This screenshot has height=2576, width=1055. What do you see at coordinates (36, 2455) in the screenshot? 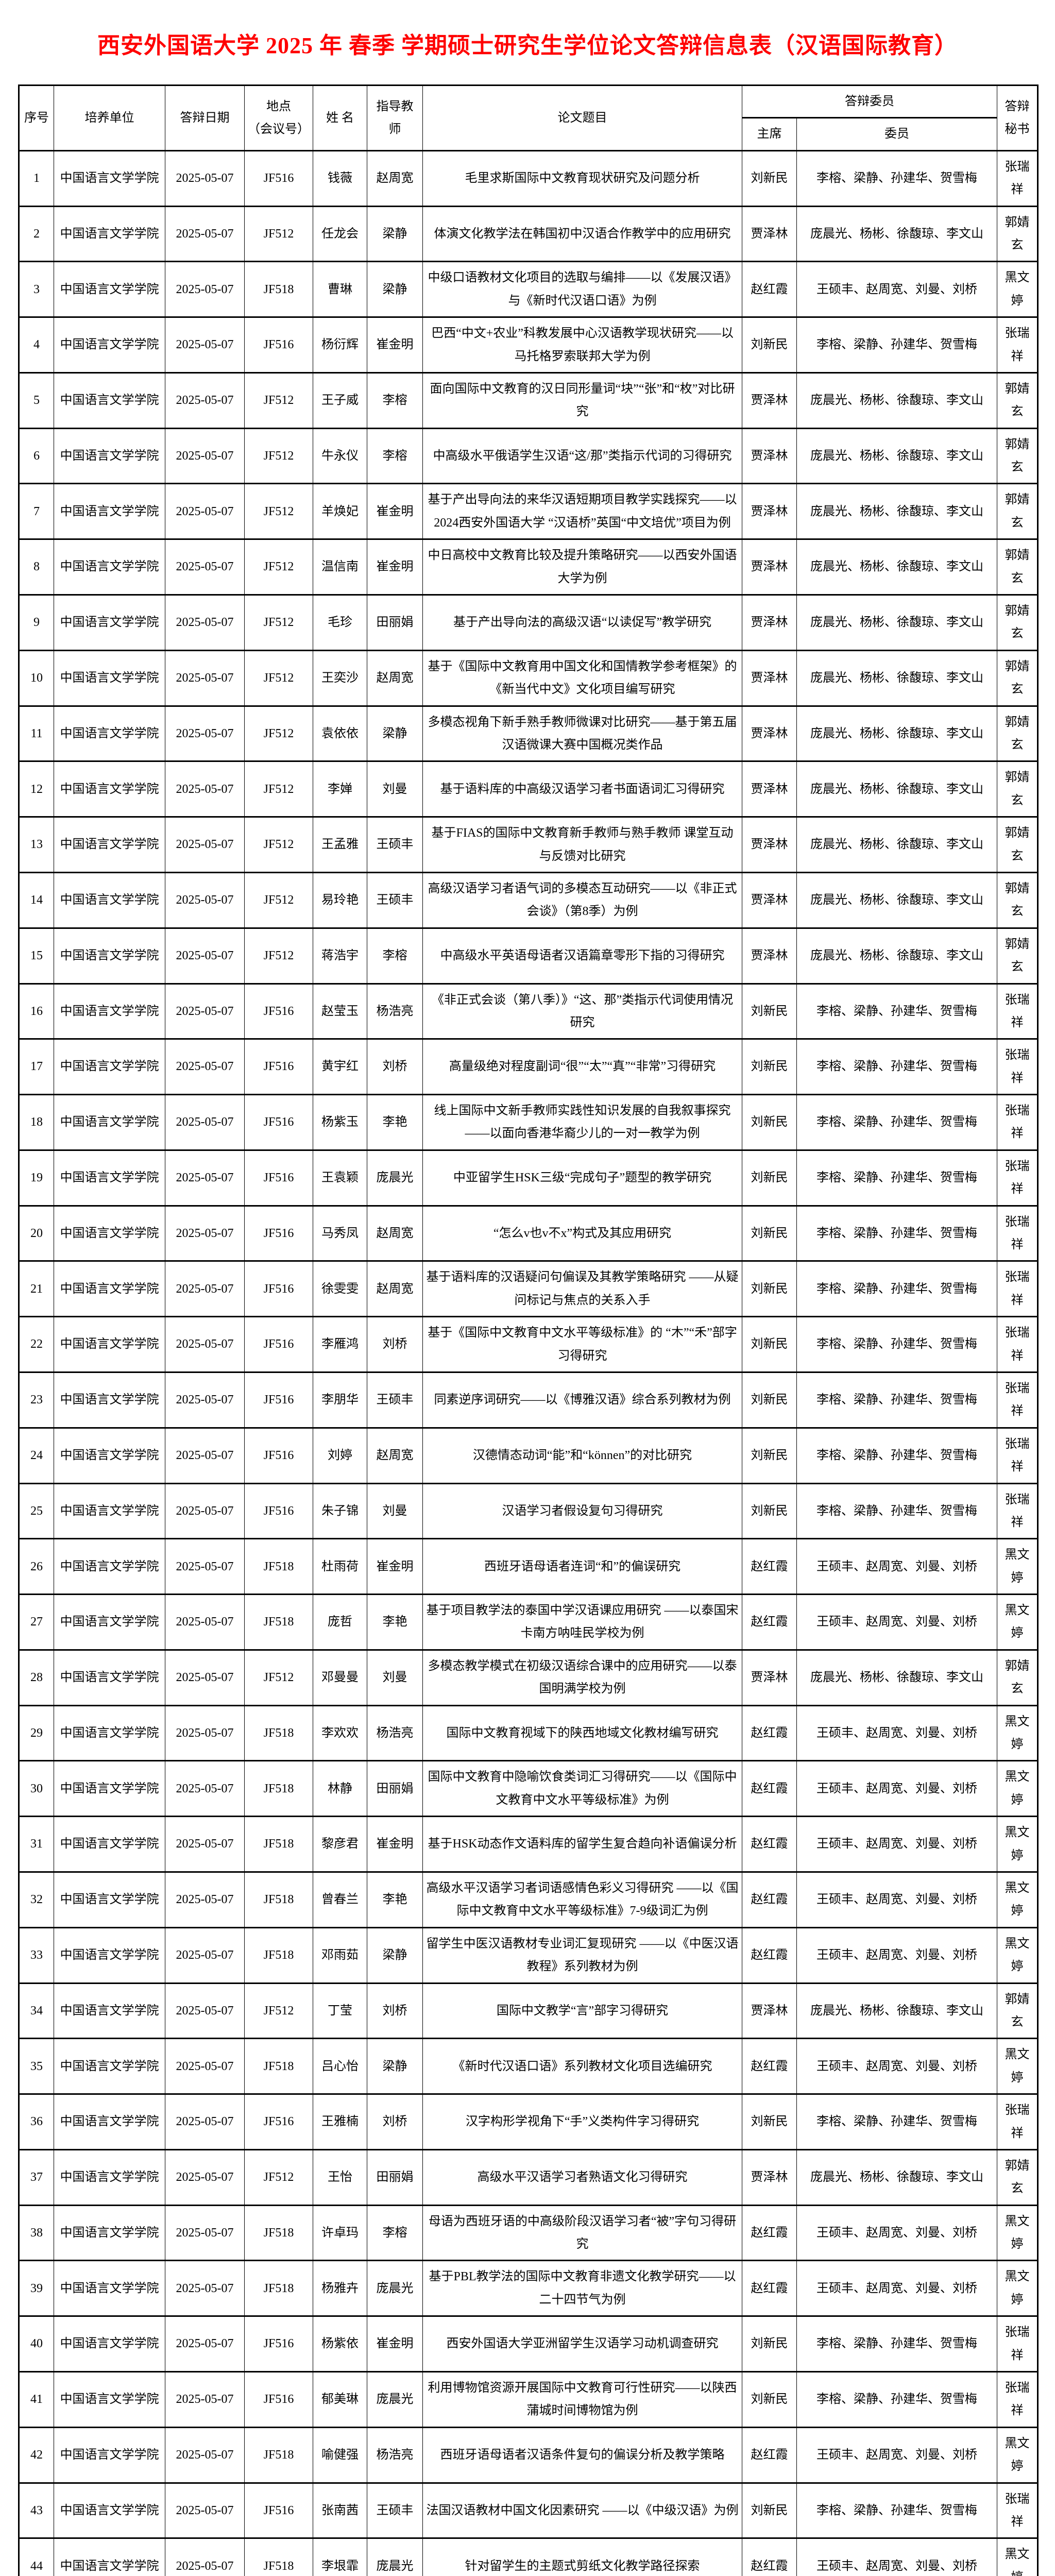
I see `cell-index: 42` at bounding box center [36, 2455].